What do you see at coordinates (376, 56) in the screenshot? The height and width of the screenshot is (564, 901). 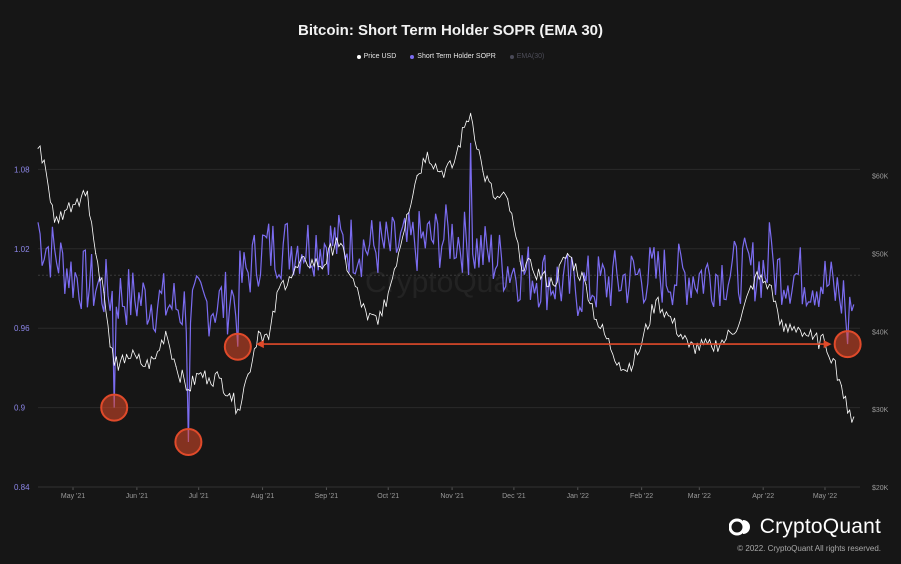 I see `legend-item-price: Price USD` at bounding box center [376, 56].